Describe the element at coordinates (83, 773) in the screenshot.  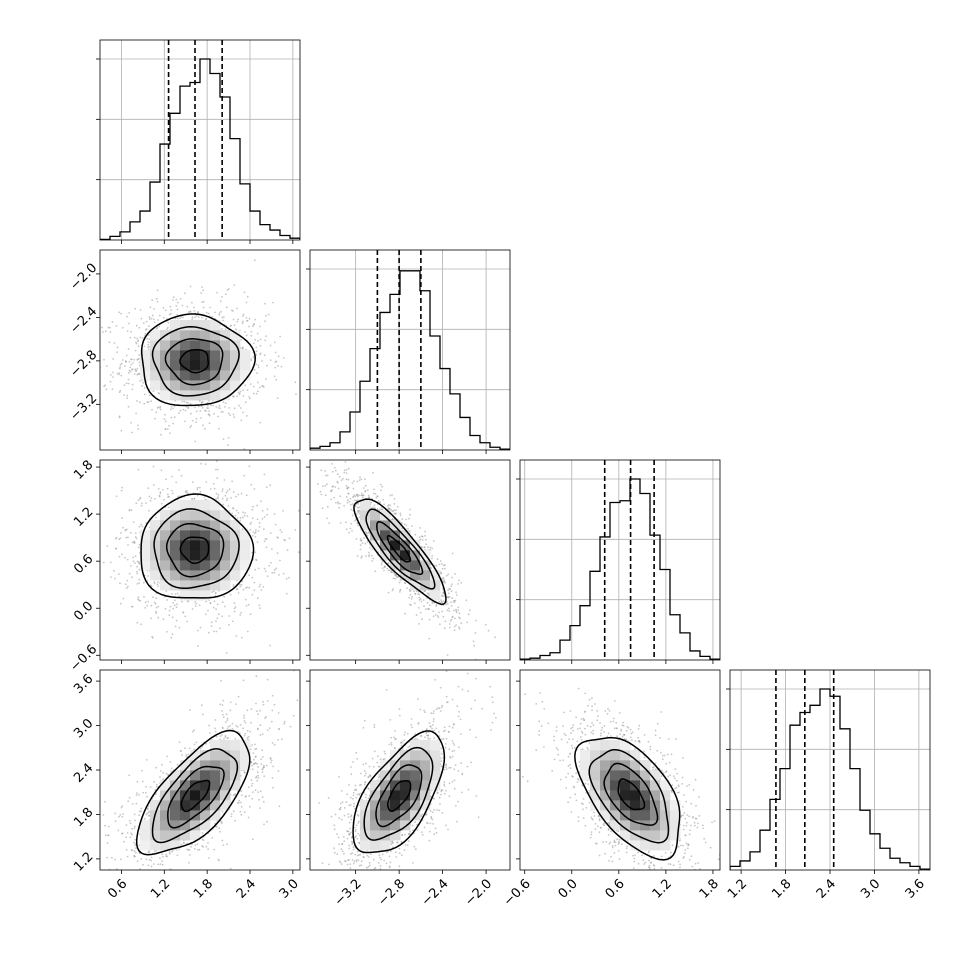
I see `y-tick-label: 2.4` at that location.